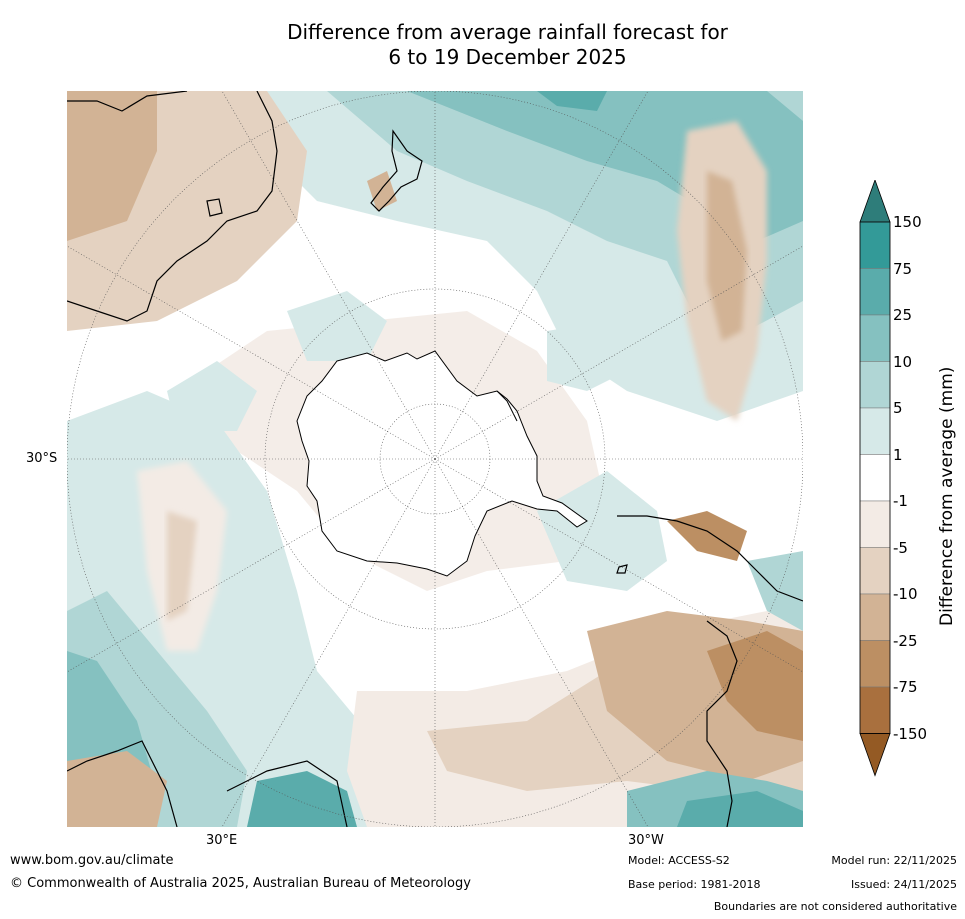  I want to click on africa-coast, so click(122, 783).